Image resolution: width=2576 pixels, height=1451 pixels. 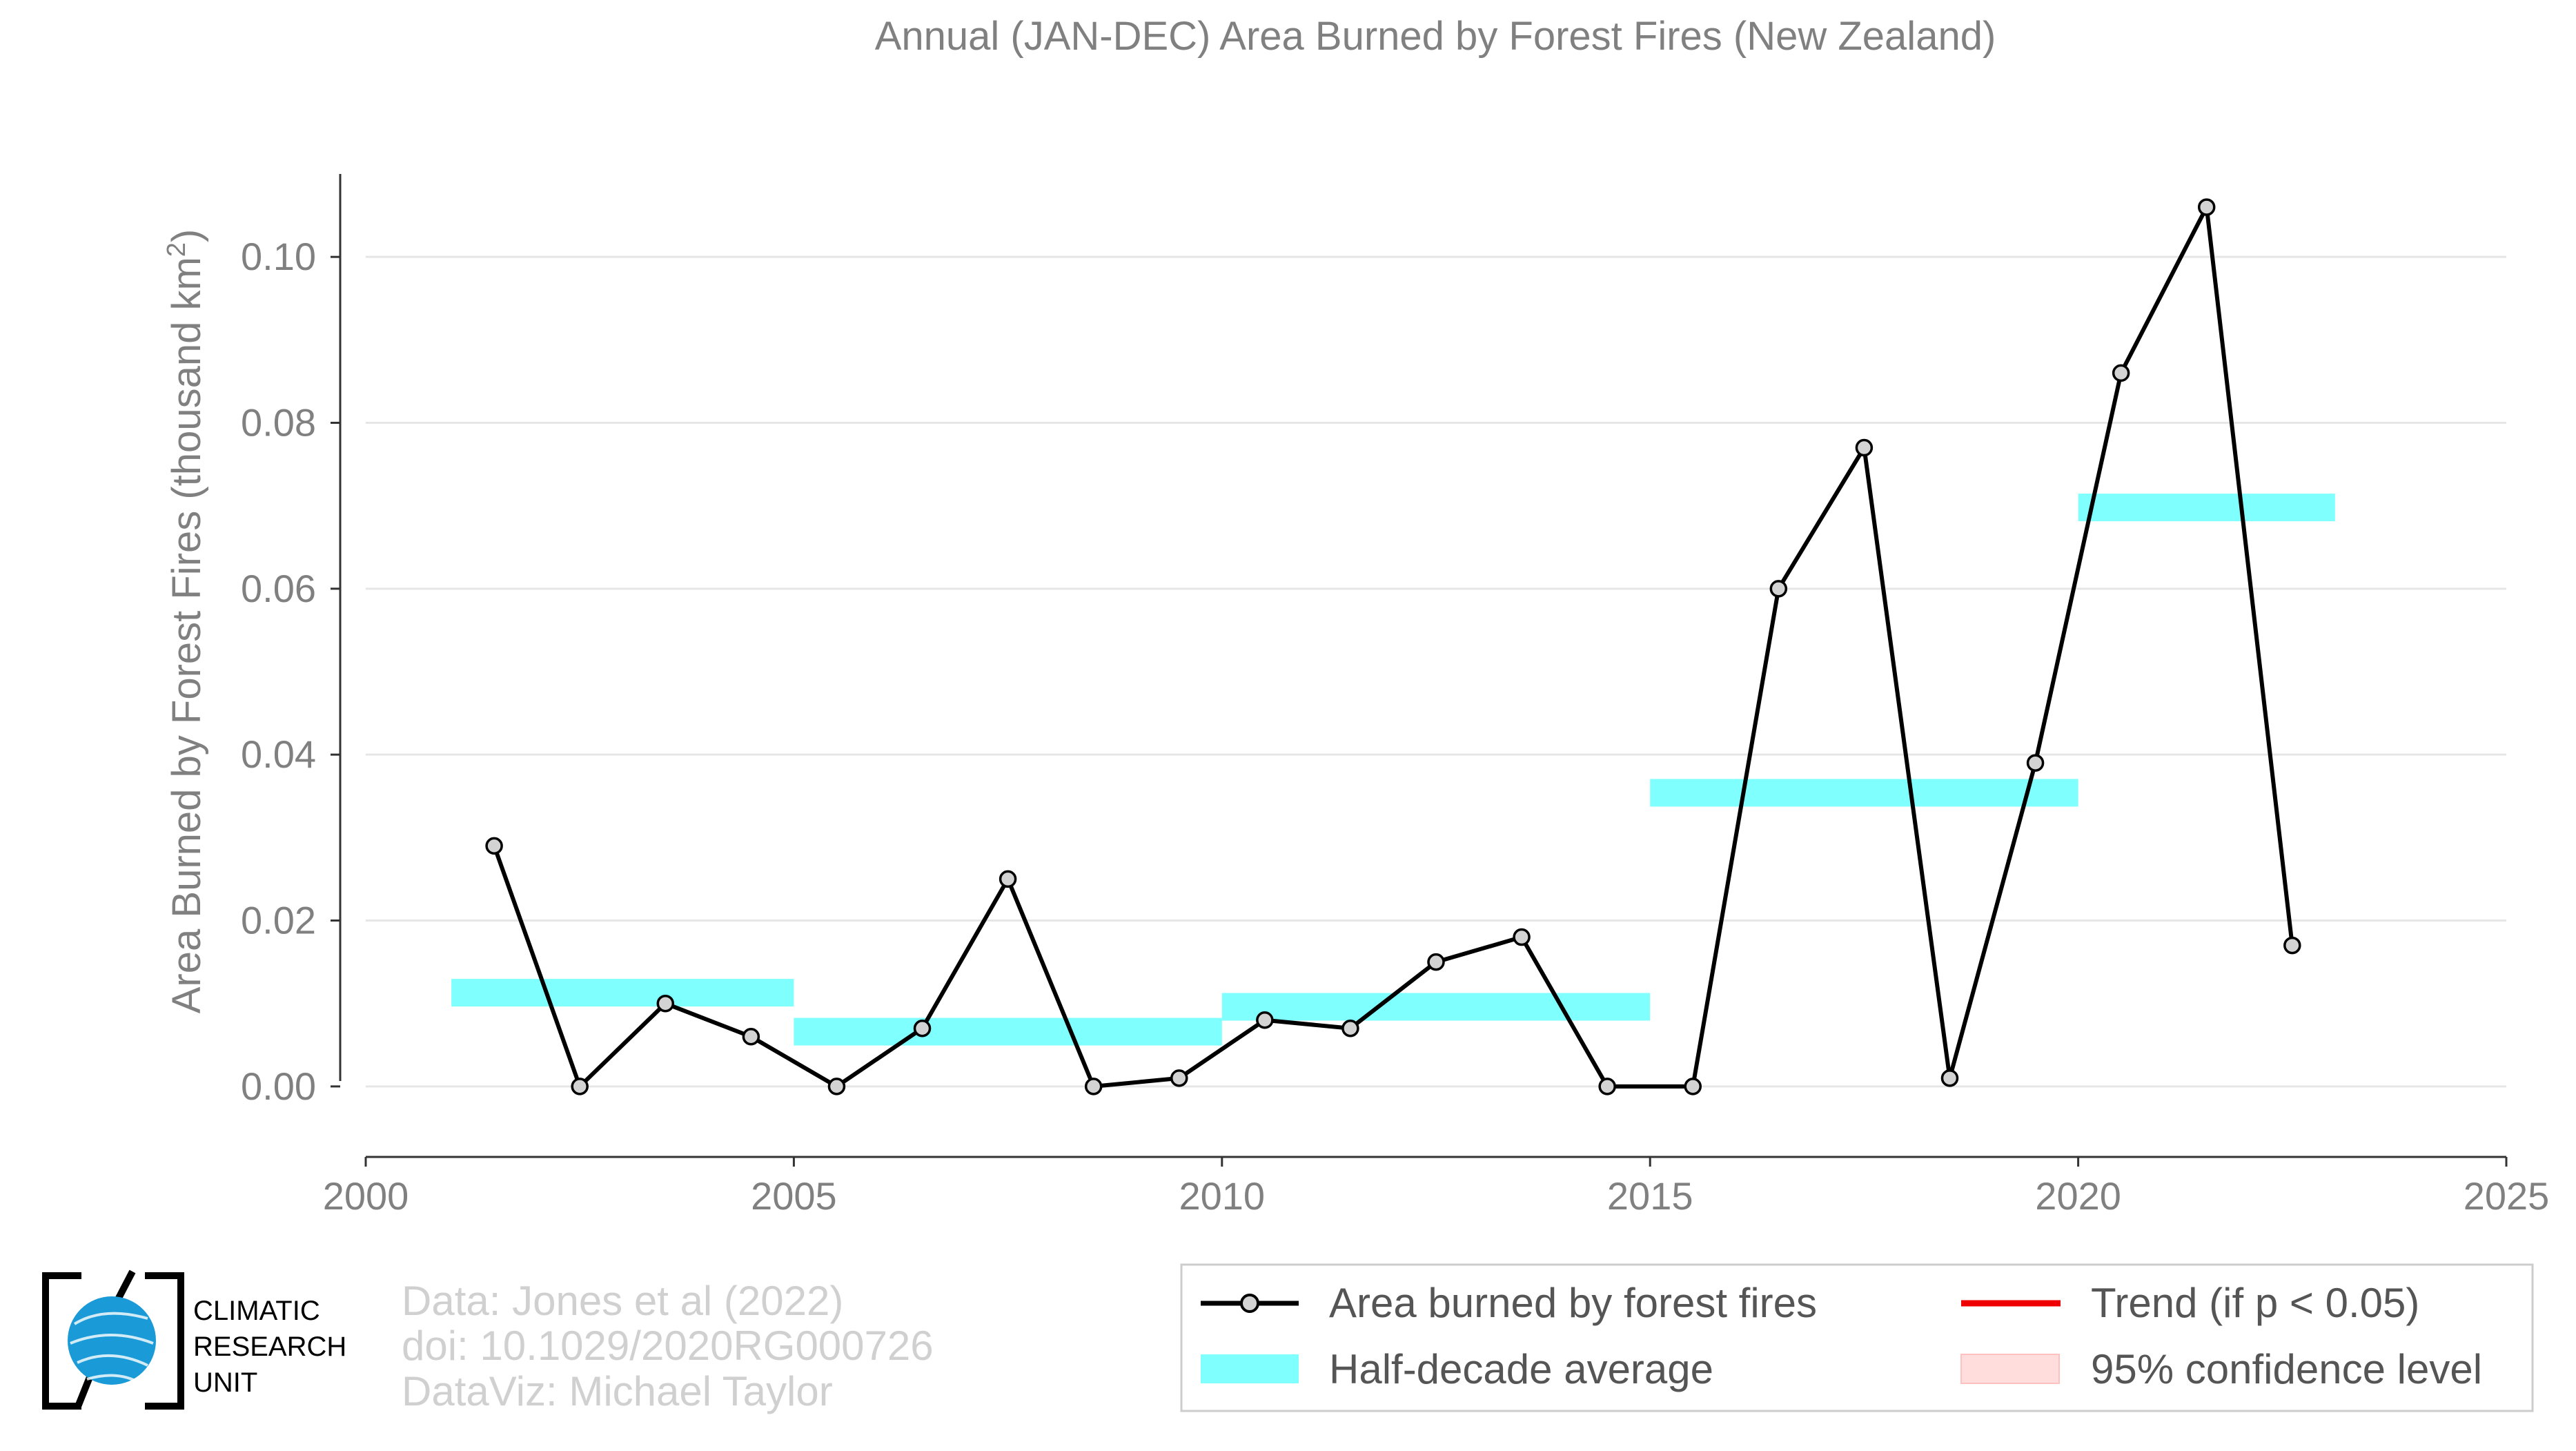 I want to click on logo-bracket-left, so click(x=61, y=1341).